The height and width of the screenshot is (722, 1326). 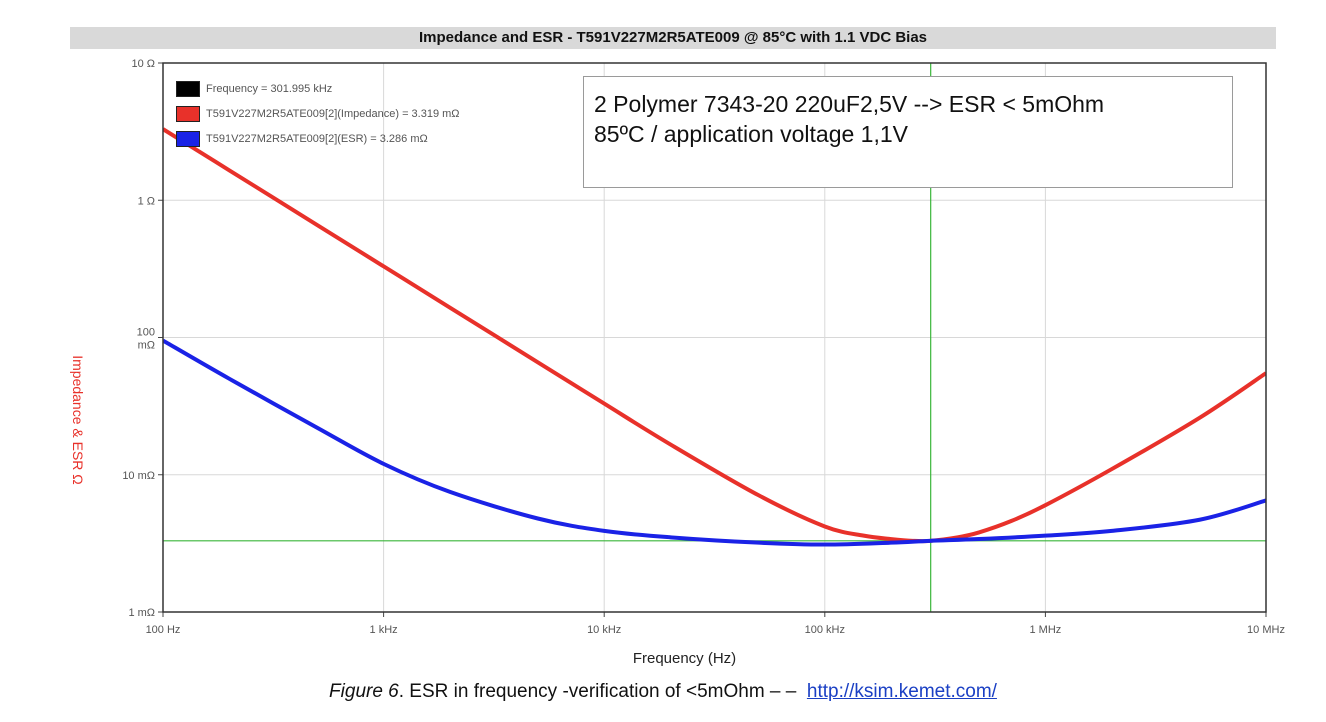 I want to click on y-tick-label: 10 mΩ, so click(x=138, y=476).